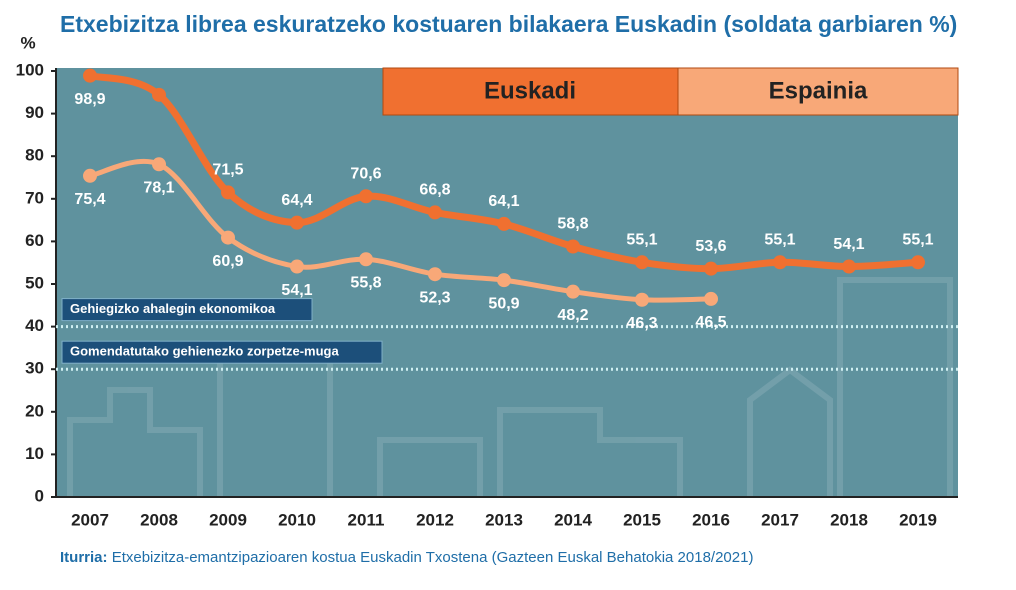 This screenshot has height=590, width=1016. I want to click on y-axis-label: %, so click(27, 42).